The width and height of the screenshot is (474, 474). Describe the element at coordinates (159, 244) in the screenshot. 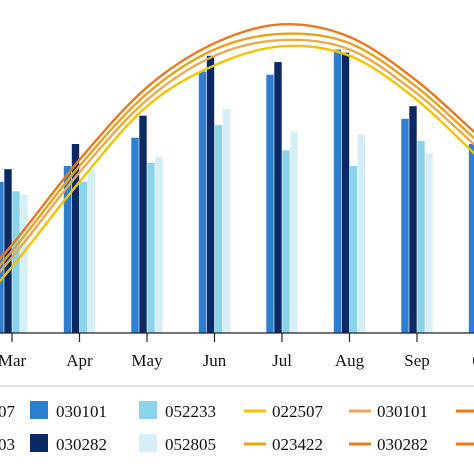

I see `bar-052805-May` at that location.